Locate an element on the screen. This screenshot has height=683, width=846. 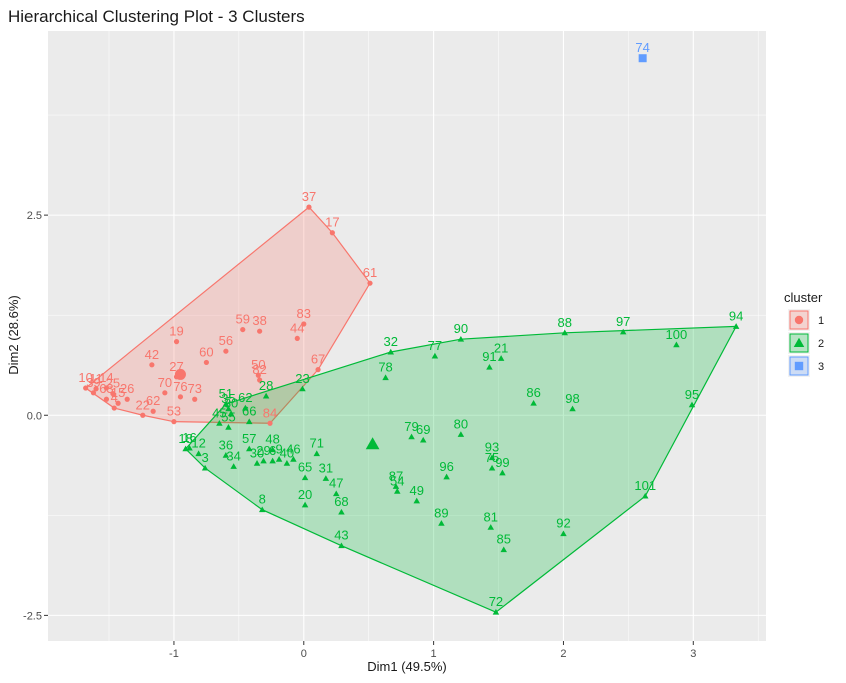
point-label: 28 is located at coordinates (266, 385).